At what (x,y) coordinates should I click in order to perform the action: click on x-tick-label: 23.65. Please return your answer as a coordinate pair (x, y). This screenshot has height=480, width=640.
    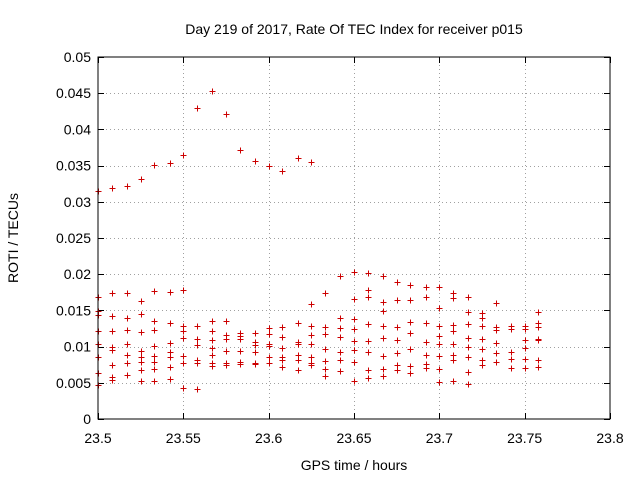
    Looking at the image, I should click on (353, 438).